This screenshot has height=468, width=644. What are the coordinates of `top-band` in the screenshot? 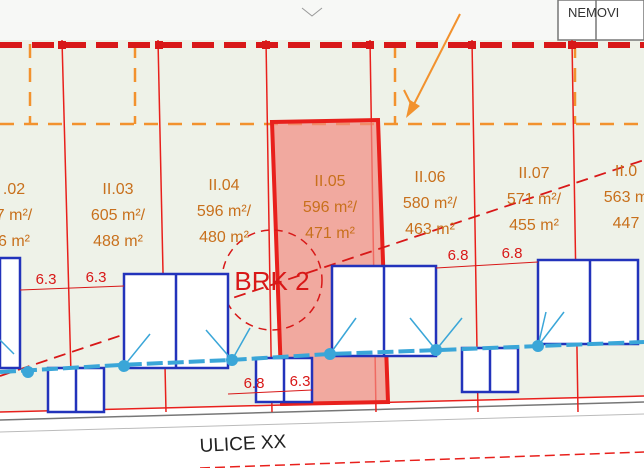 It's located at (322, 20).